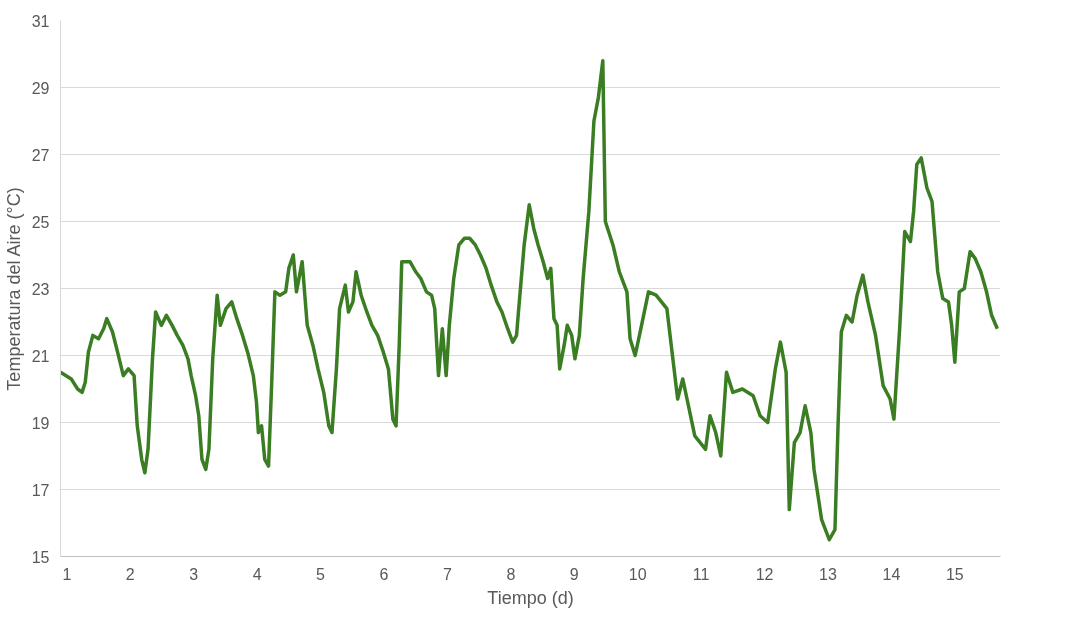  What do you see at coordinates (40, 289) in the screenshot?
I see `y-tick-label: 23` at bounding box center [40, 289].